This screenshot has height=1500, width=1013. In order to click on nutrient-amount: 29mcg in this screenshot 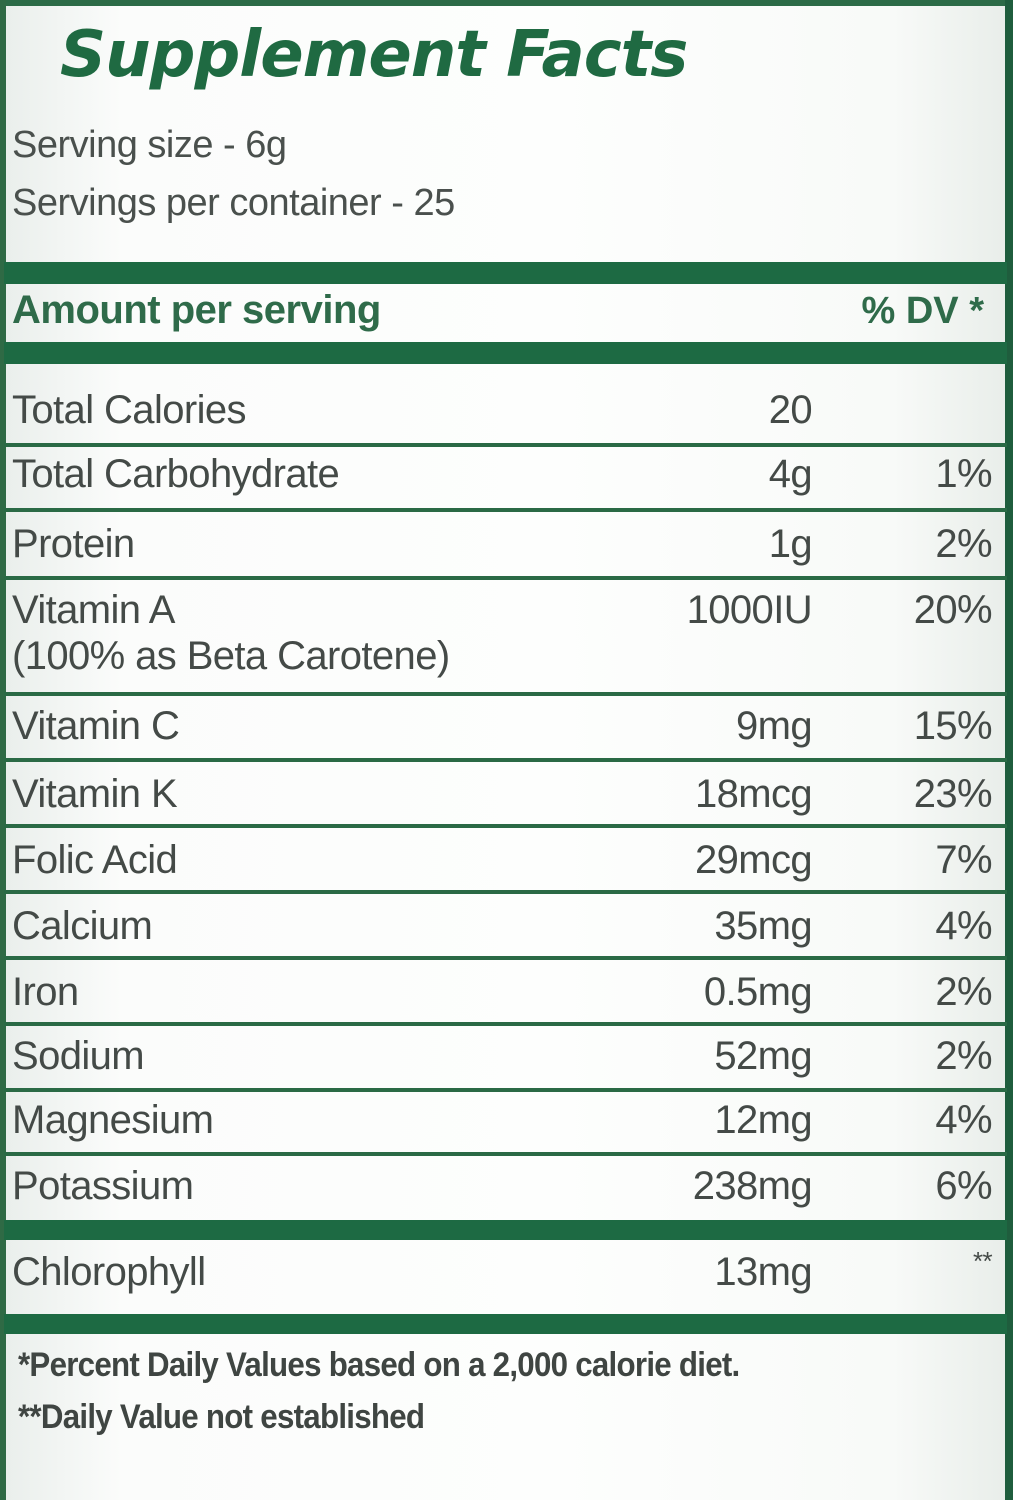, I will do `click(753, 860)`.